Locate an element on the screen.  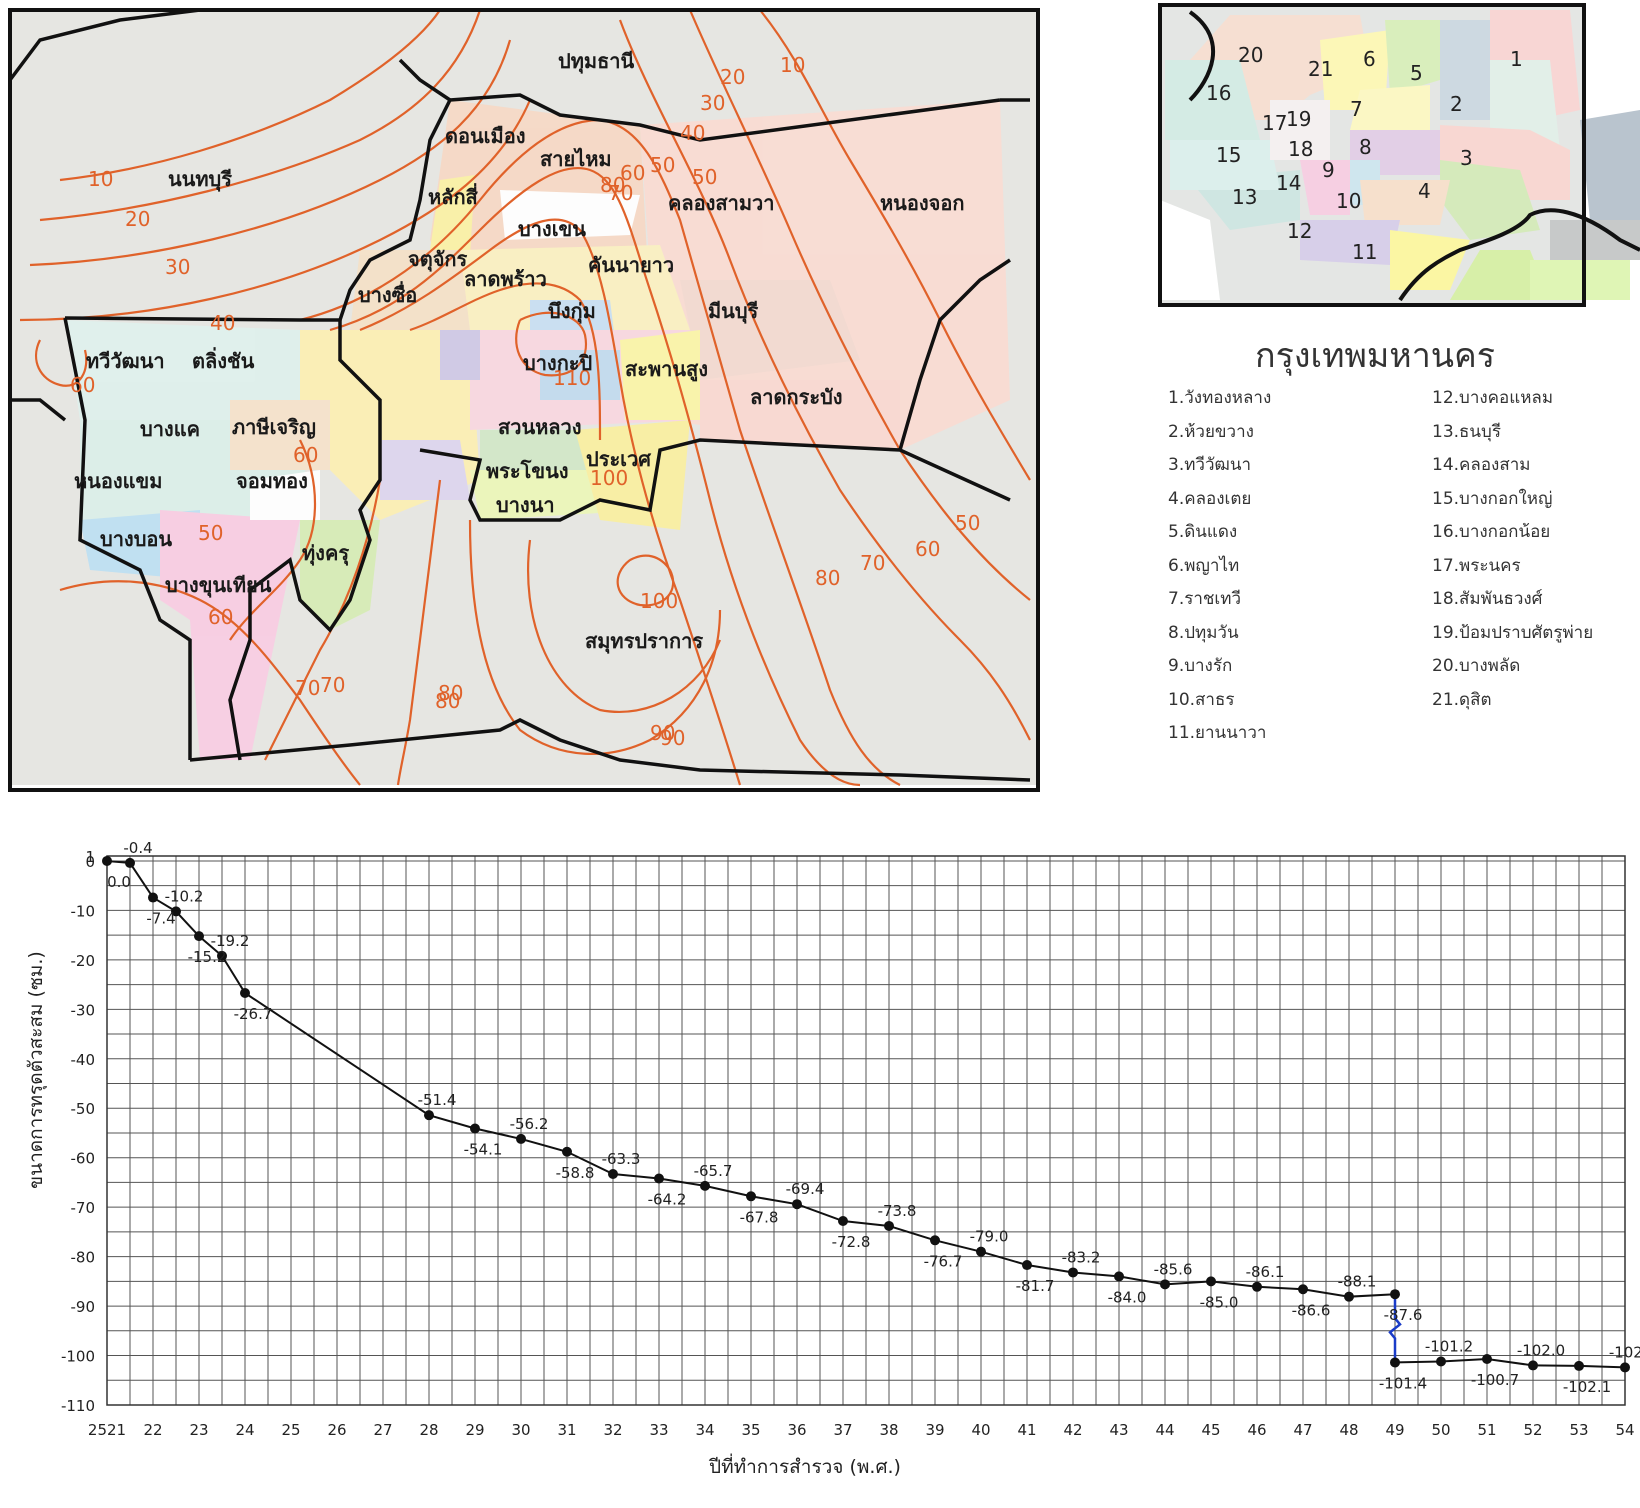
x-tick-label: 43 is located at coordinates (1118, 1430).